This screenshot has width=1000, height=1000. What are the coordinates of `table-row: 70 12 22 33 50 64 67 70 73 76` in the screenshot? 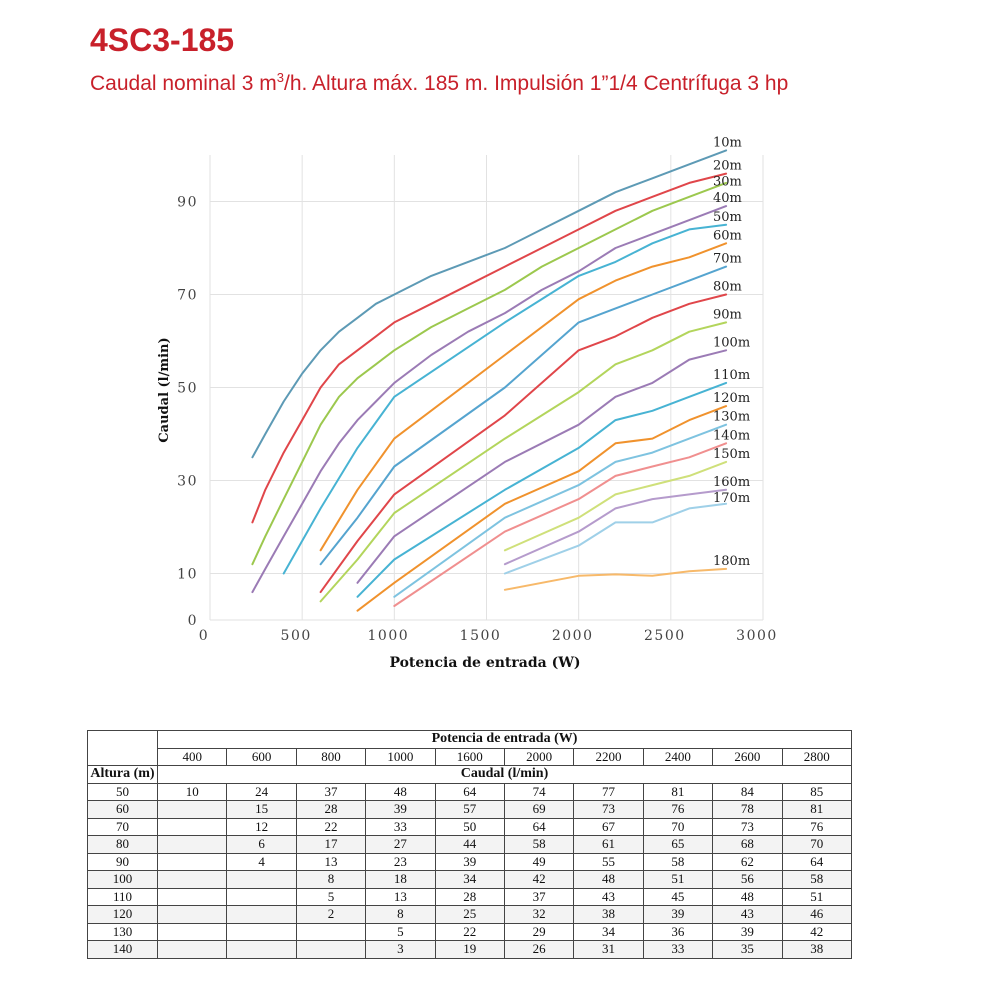 It's located at (470, 826).